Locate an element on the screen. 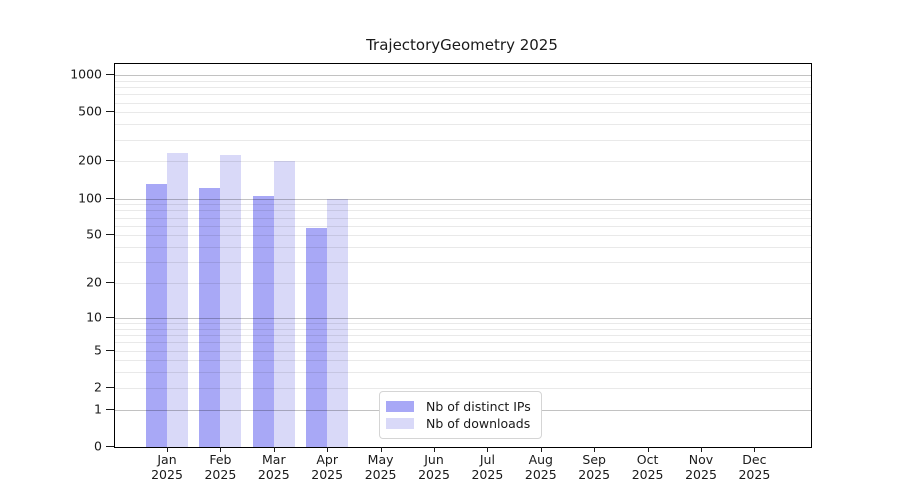  legend: Nb of distinct IPs Nb of downloads is located at coordinates (460, 415).